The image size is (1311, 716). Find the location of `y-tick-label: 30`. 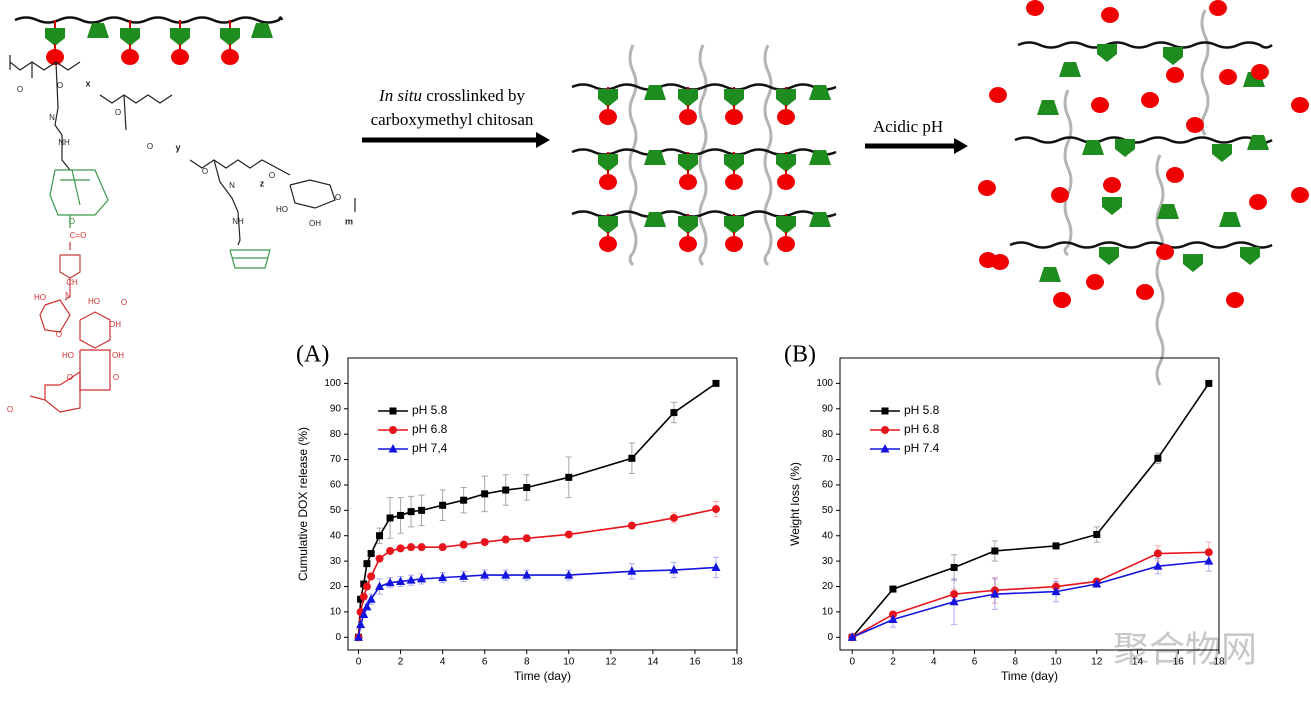

y-tick-label: 30 is located at coordinates (828, 561).